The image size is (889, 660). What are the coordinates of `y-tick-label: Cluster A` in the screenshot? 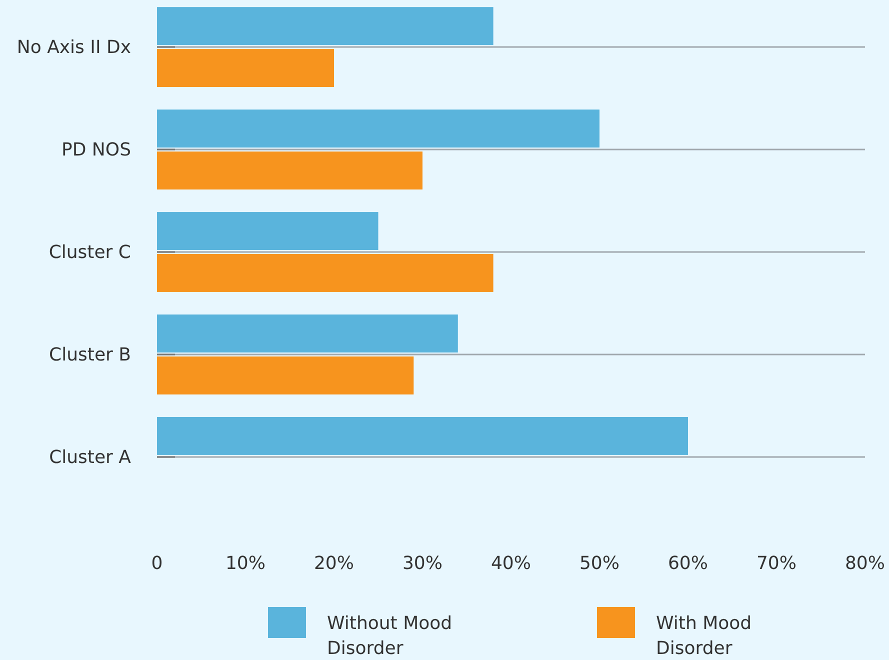 It's located at (90, 457).